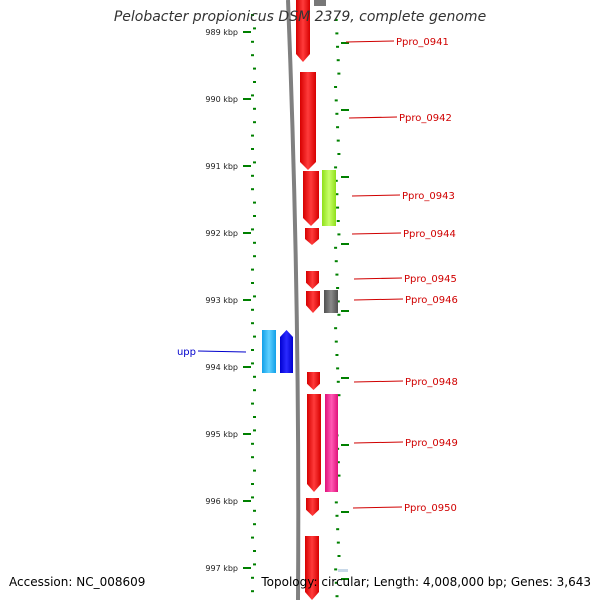 The width and height of the screenshot is (600, 600). I want to click on gene-label: Ppro_0942, so click(425, 118).